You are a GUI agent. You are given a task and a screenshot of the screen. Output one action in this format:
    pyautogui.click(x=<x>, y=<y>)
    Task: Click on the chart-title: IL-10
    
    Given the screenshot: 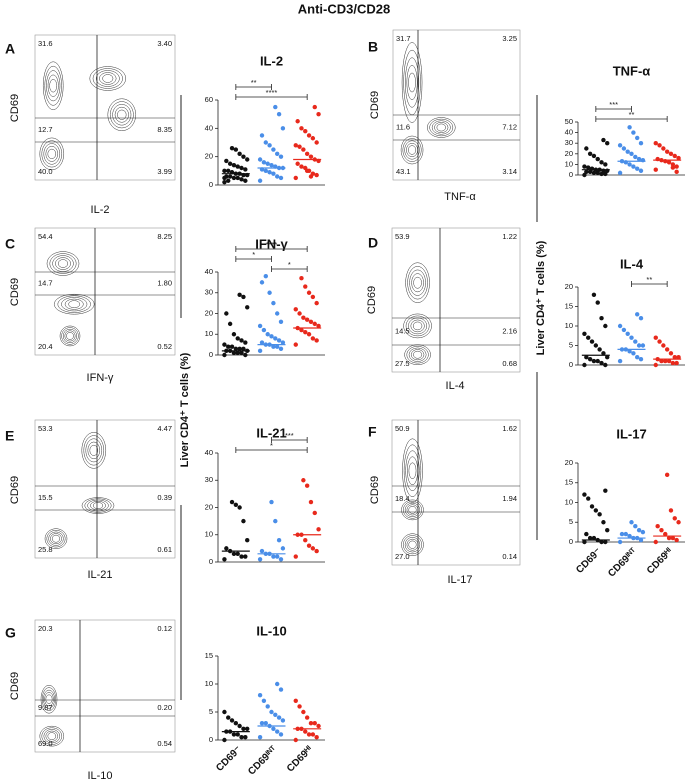 What is the action you would take?
    pyautogui.click(x=271, y=630)
    